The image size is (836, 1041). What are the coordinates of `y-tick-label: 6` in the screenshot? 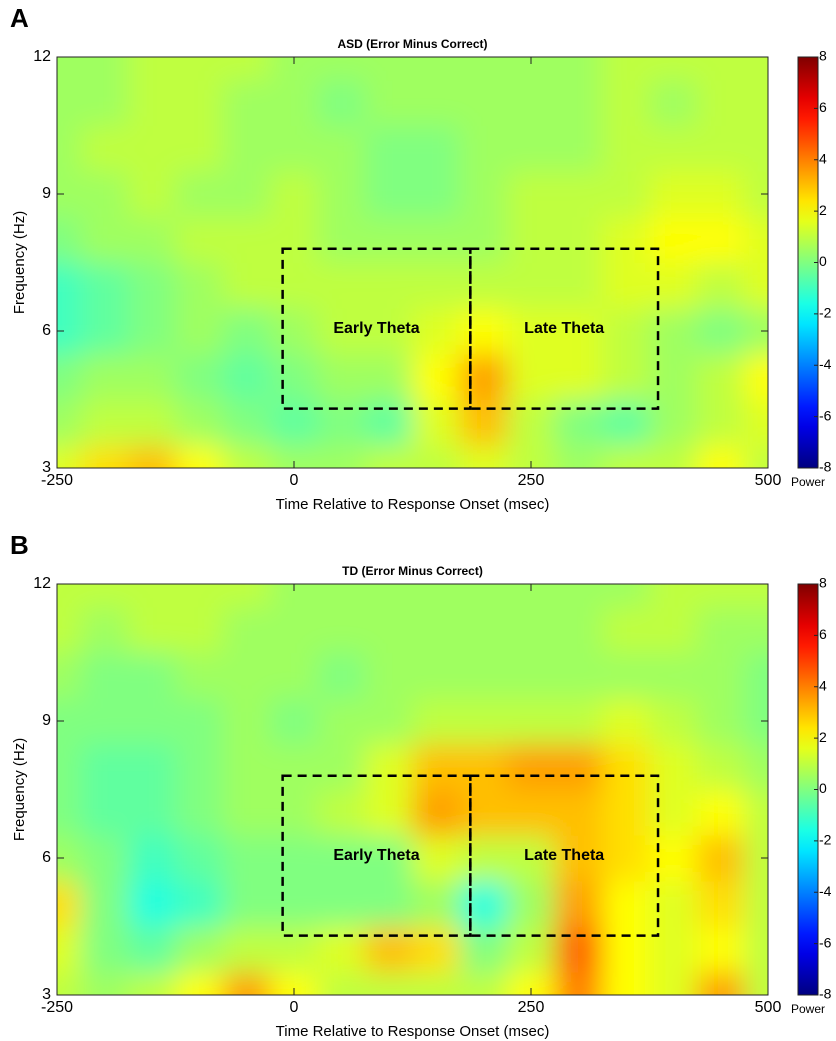 It's located at (46, 857).